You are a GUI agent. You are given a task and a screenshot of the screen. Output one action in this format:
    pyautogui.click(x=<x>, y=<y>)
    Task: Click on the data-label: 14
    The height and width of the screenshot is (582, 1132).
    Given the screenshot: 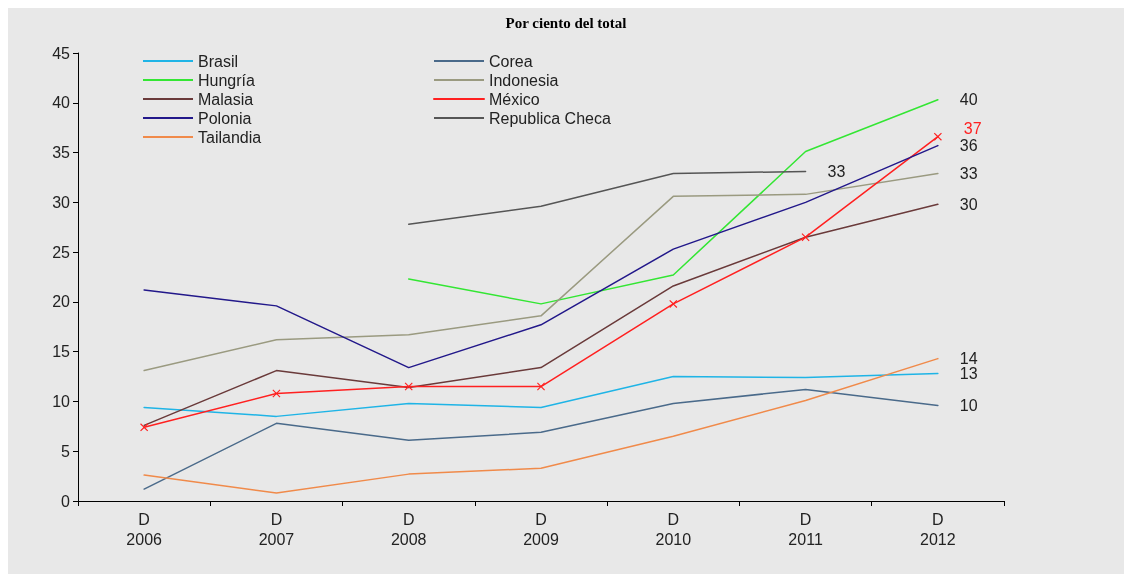 What is the action you would take?
    pyautogui.click(x=968, y=359)
    